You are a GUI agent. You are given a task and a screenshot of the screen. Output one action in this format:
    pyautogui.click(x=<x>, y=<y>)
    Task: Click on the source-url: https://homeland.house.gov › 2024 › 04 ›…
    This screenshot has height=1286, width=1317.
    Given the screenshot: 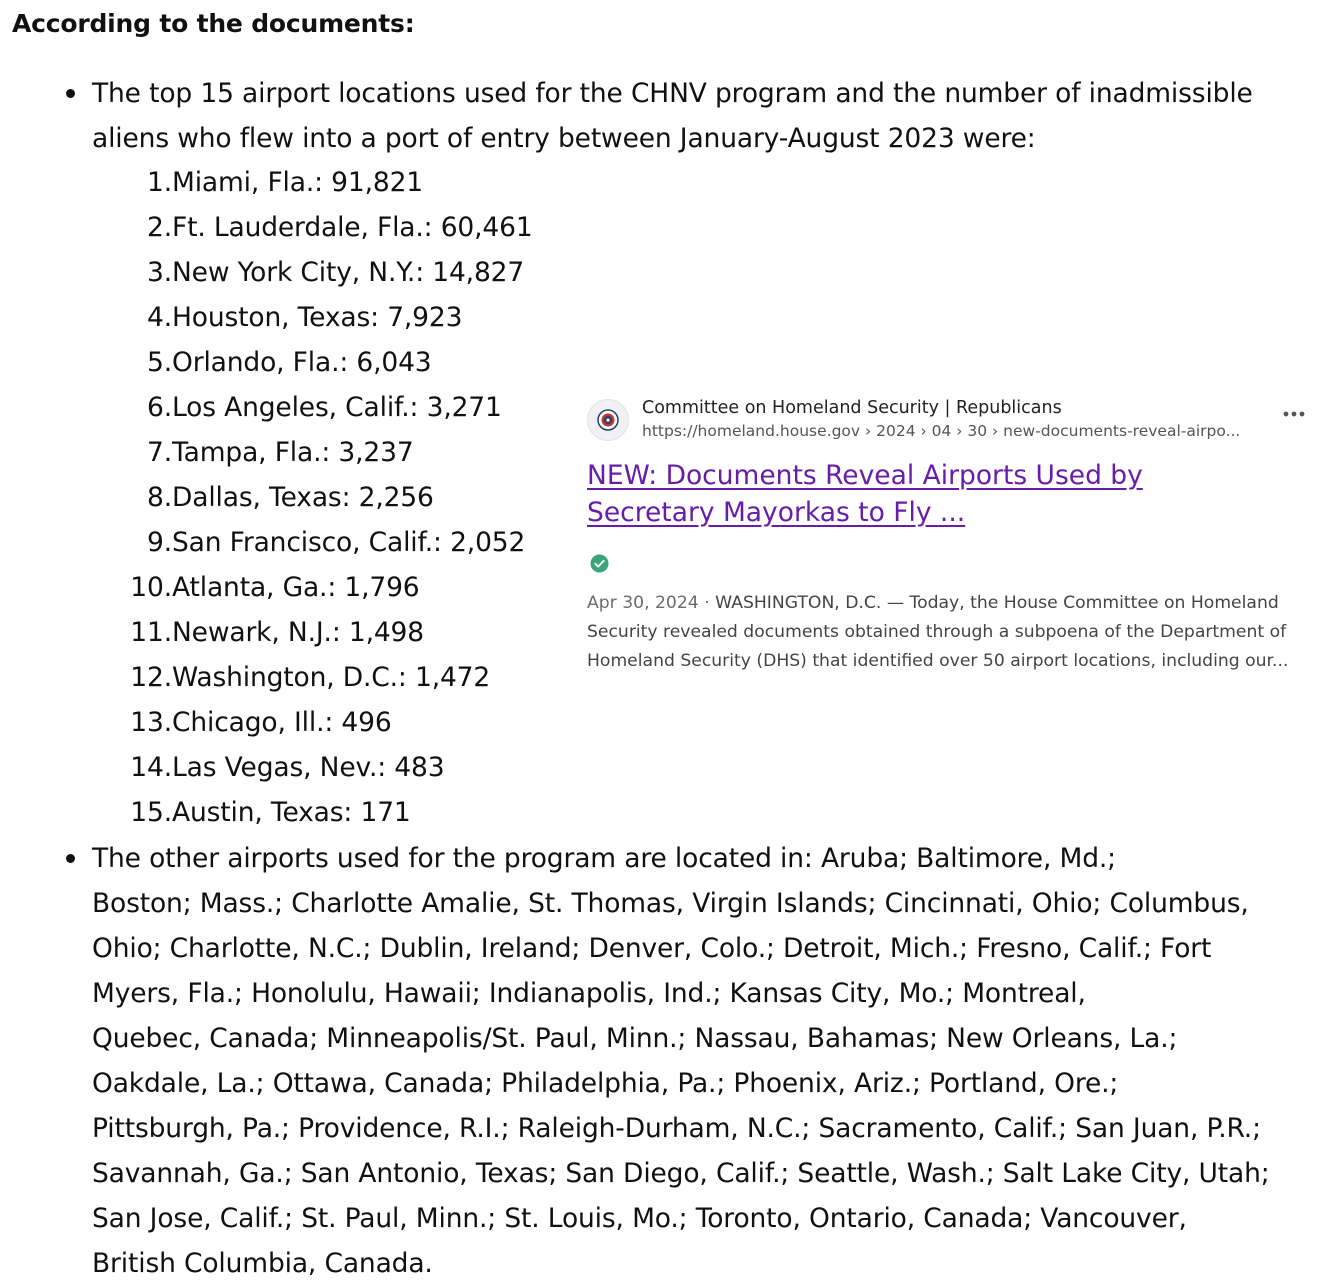 What is the action you would take?
    pyautogui.click(x=941, y=431)
    